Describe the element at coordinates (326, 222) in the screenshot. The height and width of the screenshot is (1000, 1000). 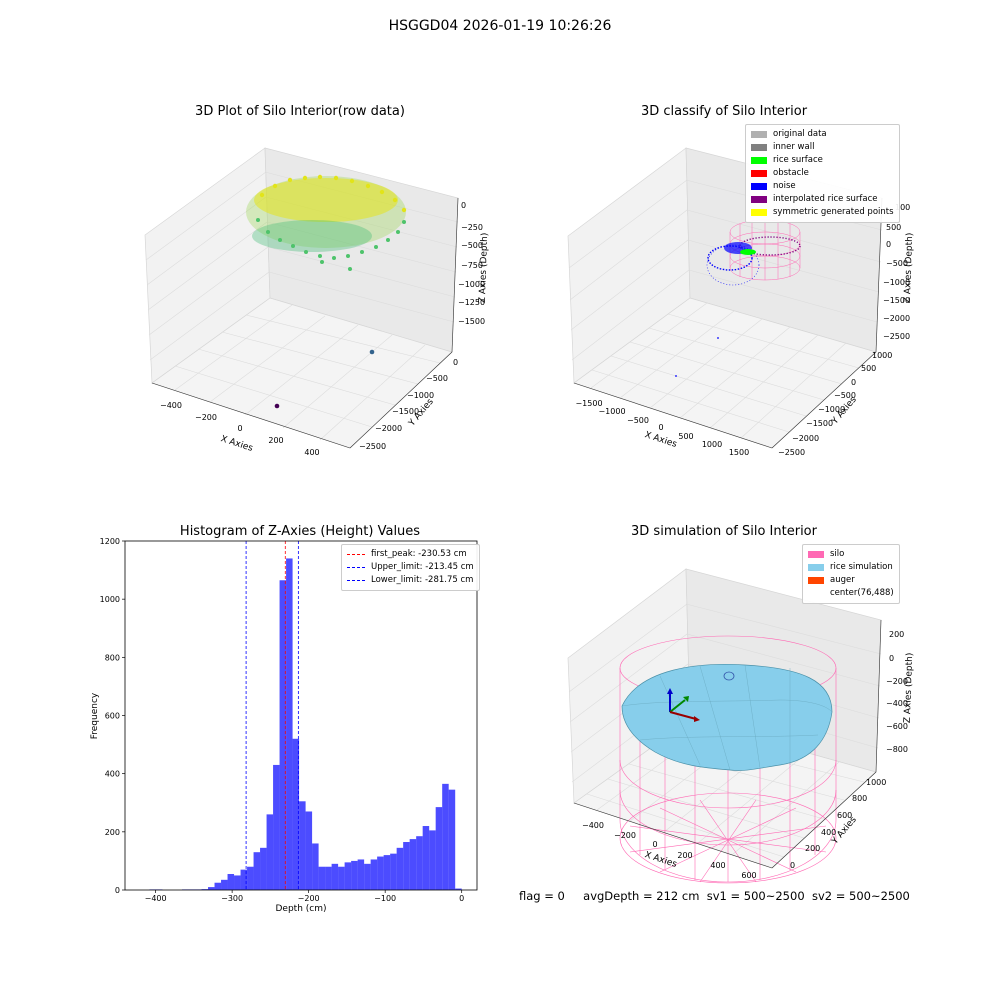
I see `raw-point-cloud` at that location.